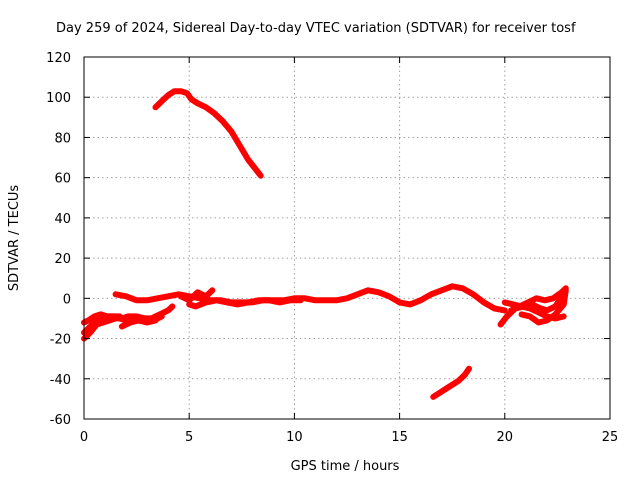  What do you see at coordinates (62, 259) in the screenshot?
I see `y-tick-label: 20` at bounding box center [62, 259].